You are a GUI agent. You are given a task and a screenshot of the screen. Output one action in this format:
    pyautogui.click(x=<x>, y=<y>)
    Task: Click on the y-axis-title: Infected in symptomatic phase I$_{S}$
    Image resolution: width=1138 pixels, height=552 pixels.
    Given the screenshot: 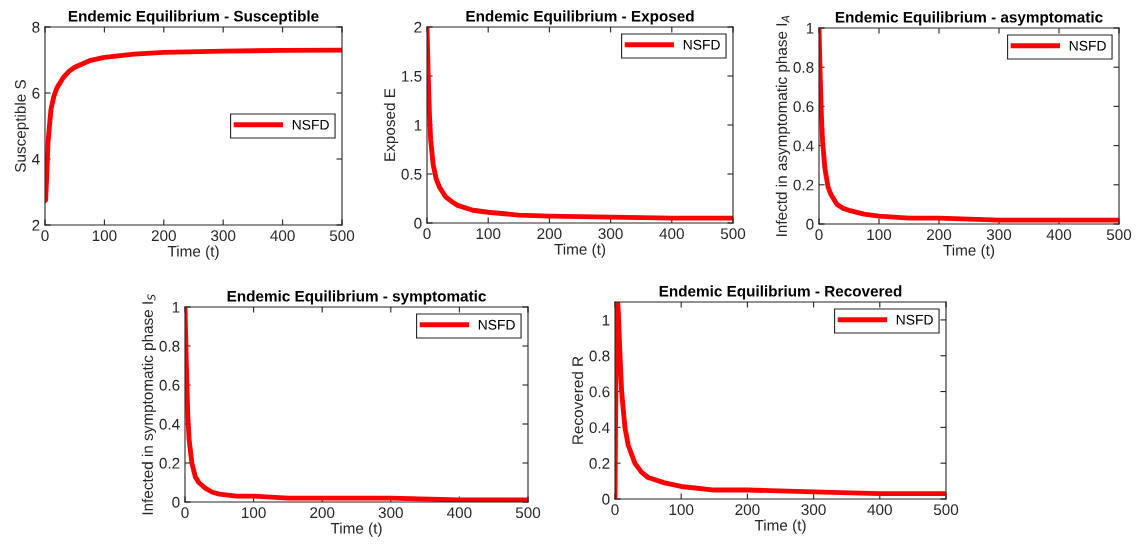 What is the action you would take?
    pyautogui.click(x=149, y=404)
    